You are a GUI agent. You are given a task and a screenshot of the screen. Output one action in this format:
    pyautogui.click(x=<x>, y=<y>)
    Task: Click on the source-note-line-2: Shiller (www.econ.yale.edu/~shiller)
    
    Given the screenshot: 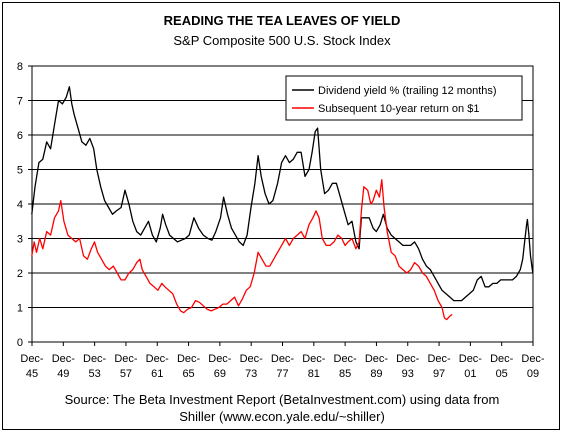 What is the action you would take?
    pyautogui.click(x=282, y=416)
    